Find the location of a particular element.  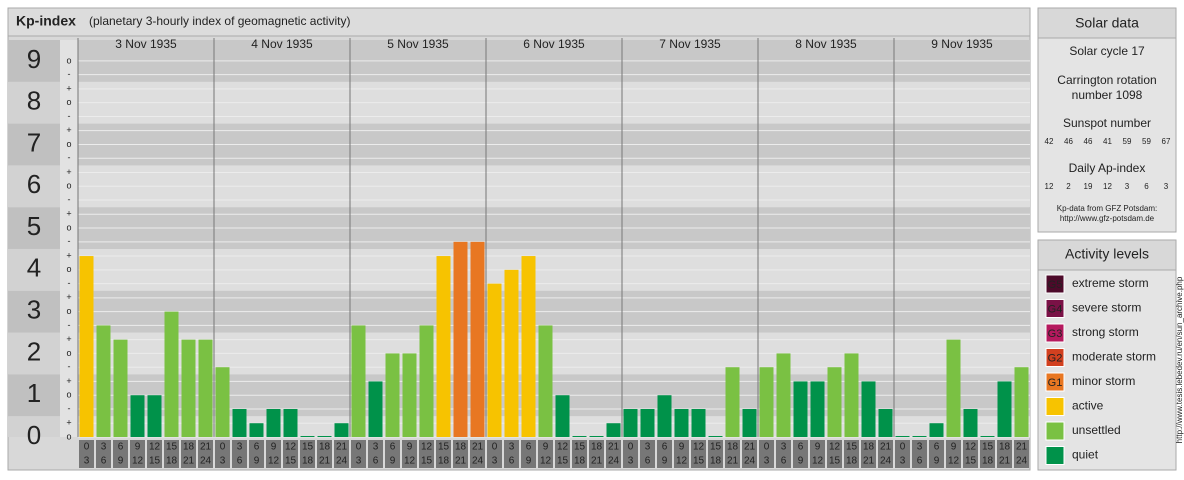

y-minor-label: o is located at coordinates (68, 227).